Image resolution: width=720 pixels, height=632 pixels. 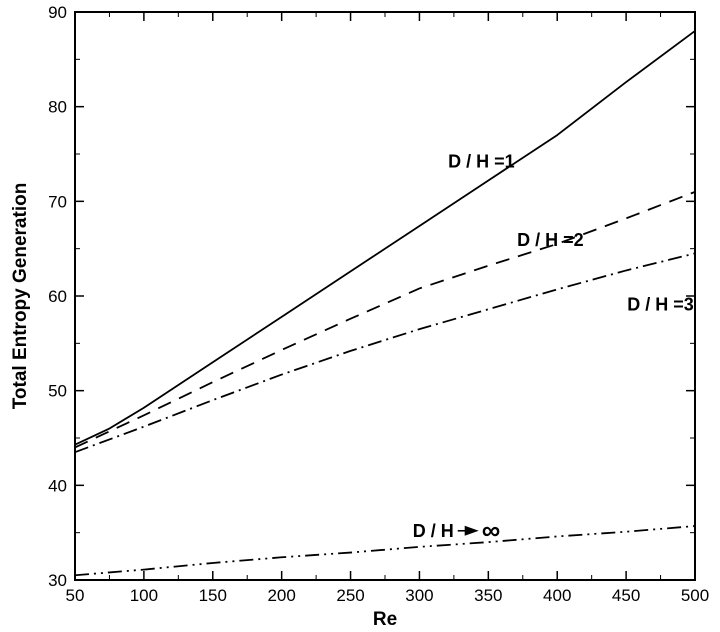 What do you see at coordinates (75, 595) in the screenshot?
I see `x-tick-label: 50` at bounding box center [75, 595].